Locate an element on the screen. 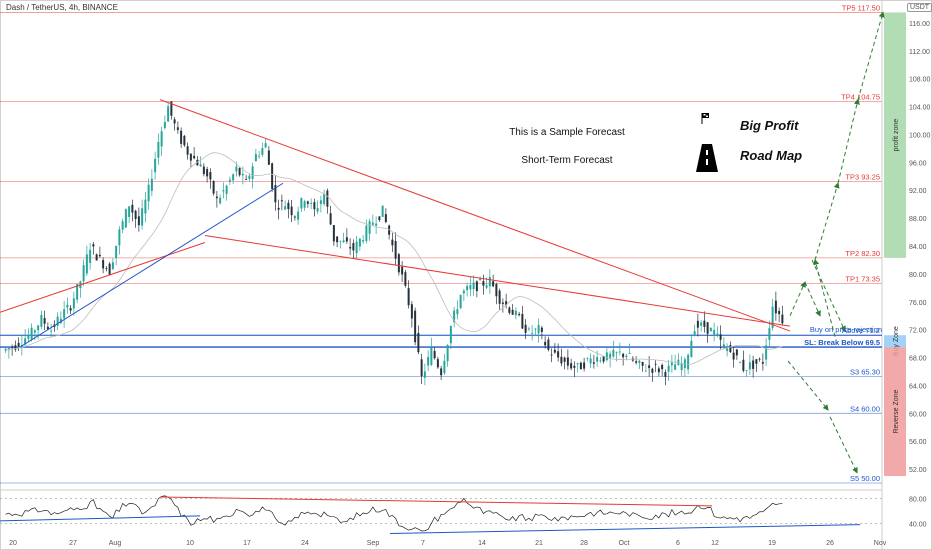 This screenshot has height=550, width=932. time-tick-label: Sep is located at coordinates (373, 543).